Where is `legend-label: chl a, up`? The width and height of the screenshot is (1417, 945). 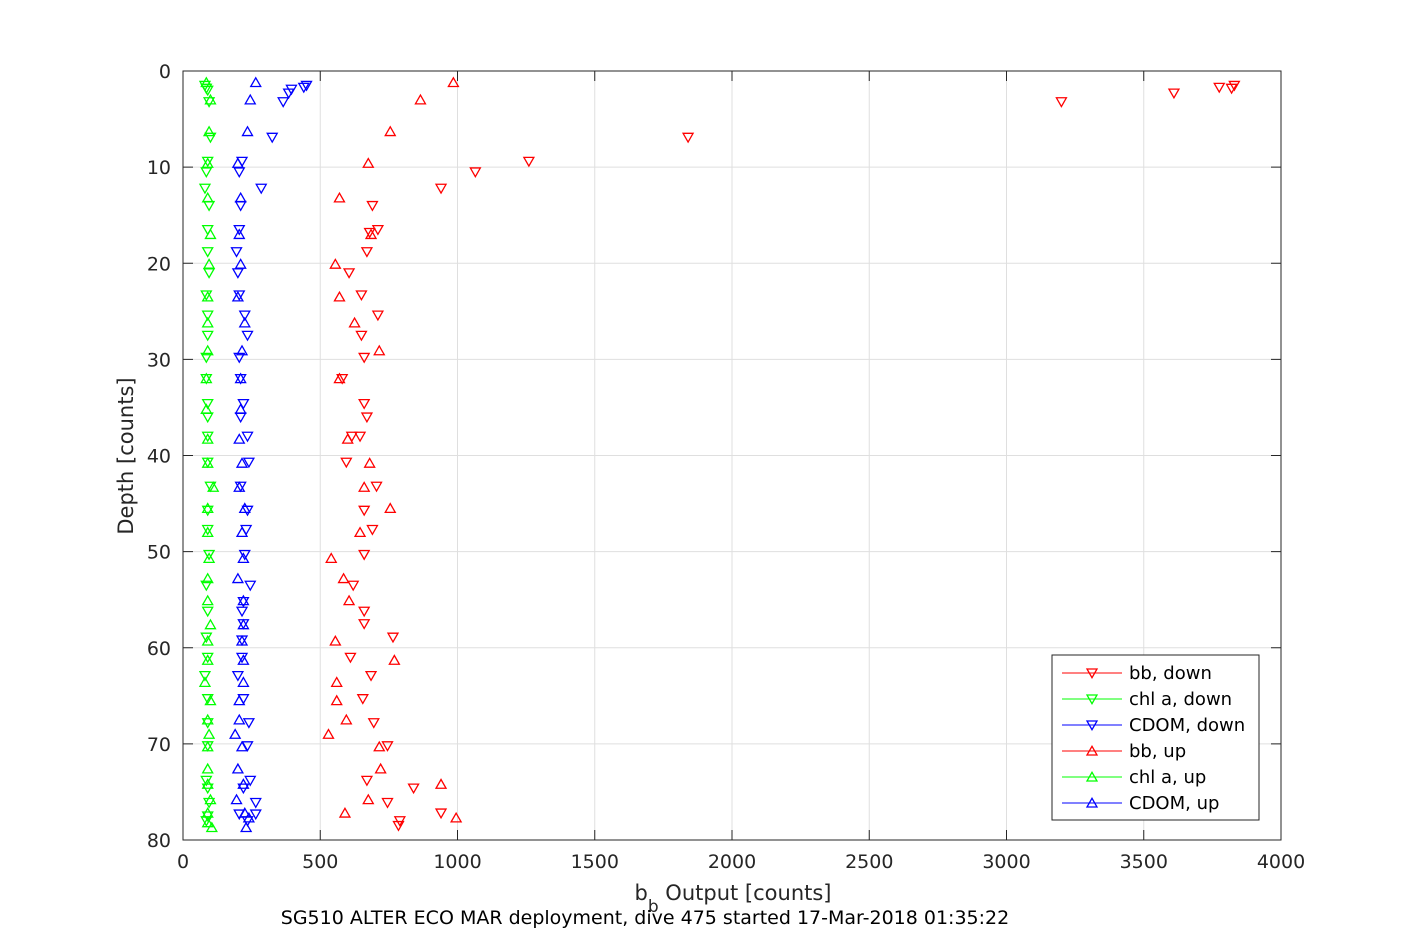
legend-label: chl a, up is located at coordinates (1167, 777).